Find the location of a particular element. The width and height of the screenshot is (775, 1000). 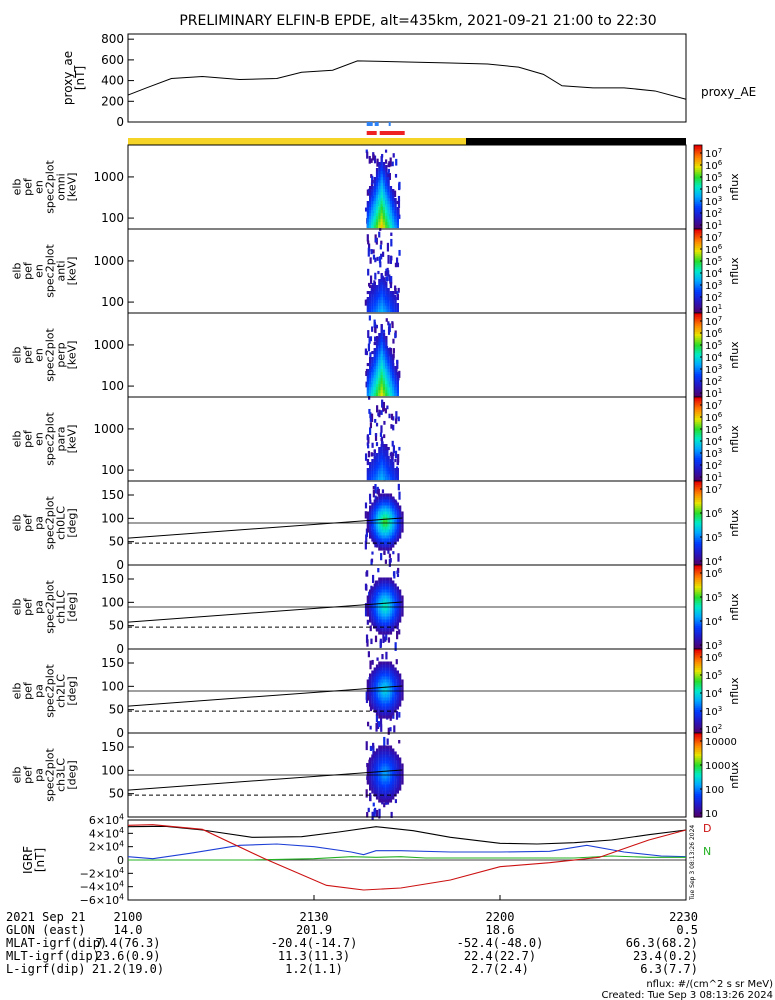

panel-0-ylabel: elbpefenspec2plotomni[keV] is located at coordinates (45, 187).